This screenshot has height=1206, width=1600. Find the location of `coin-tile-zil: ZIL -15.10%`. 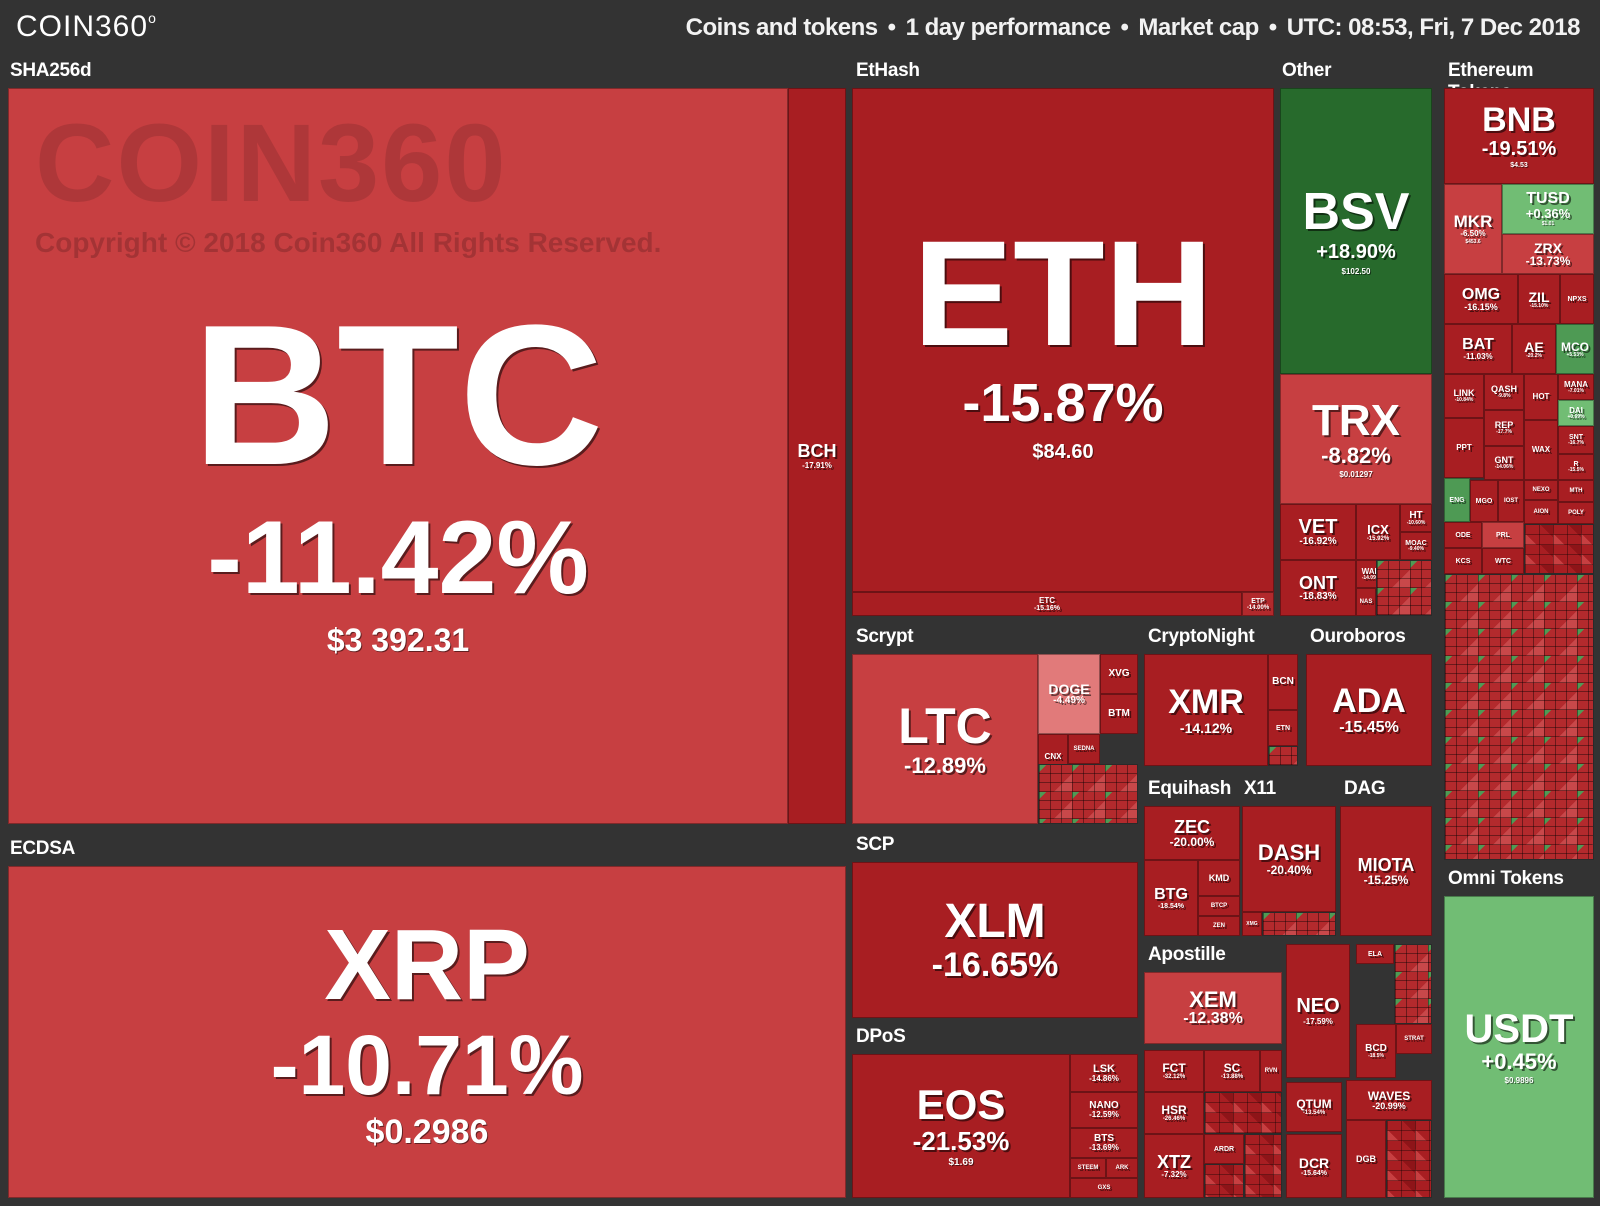

coin-tile-zil: ZIL -15.10% is located at coordinates (1539, 299).